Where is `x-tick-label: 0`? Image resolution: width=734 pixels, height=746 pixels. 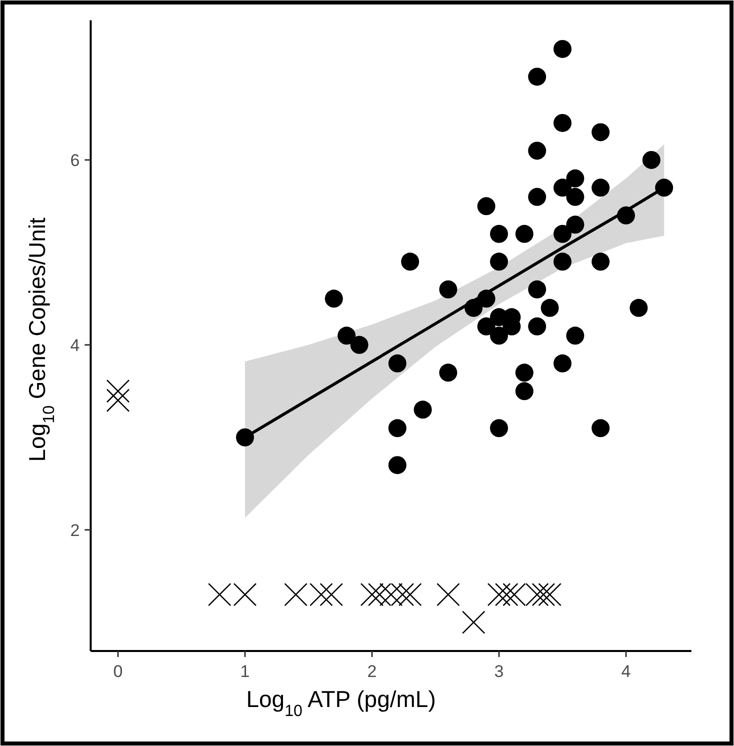
x-tick-label: 0 is located at coordinates (118, 671).